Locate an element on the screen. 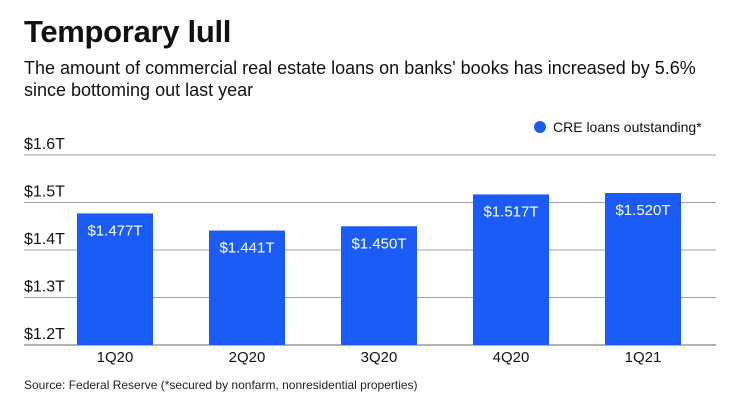  y-tick-label: $1.2T is located at coordinates (44, 334).